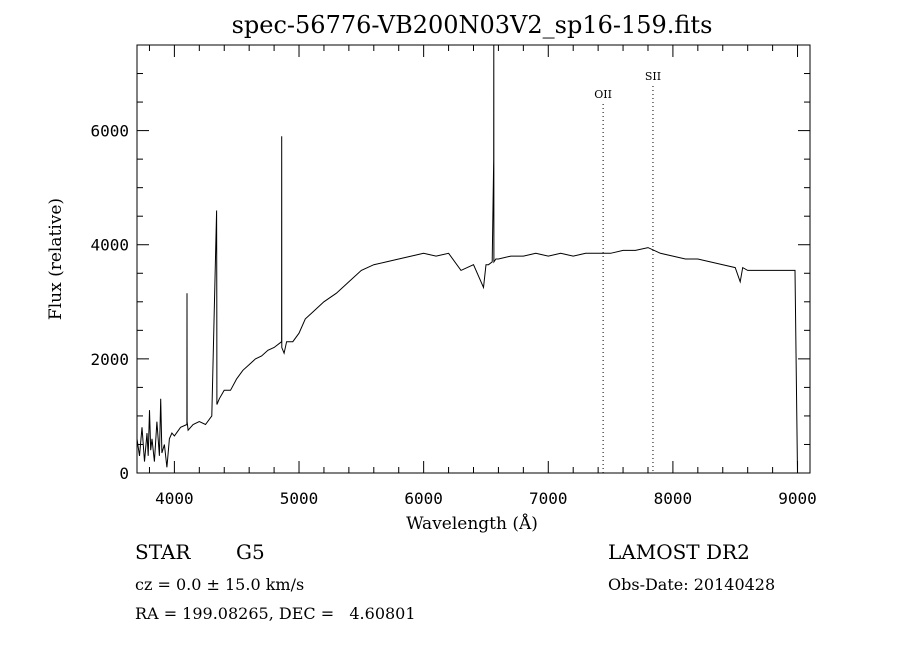  Describe the element at coordinates (124, 473) in the screenshot. I see `y-tick-label: 0` at that location.